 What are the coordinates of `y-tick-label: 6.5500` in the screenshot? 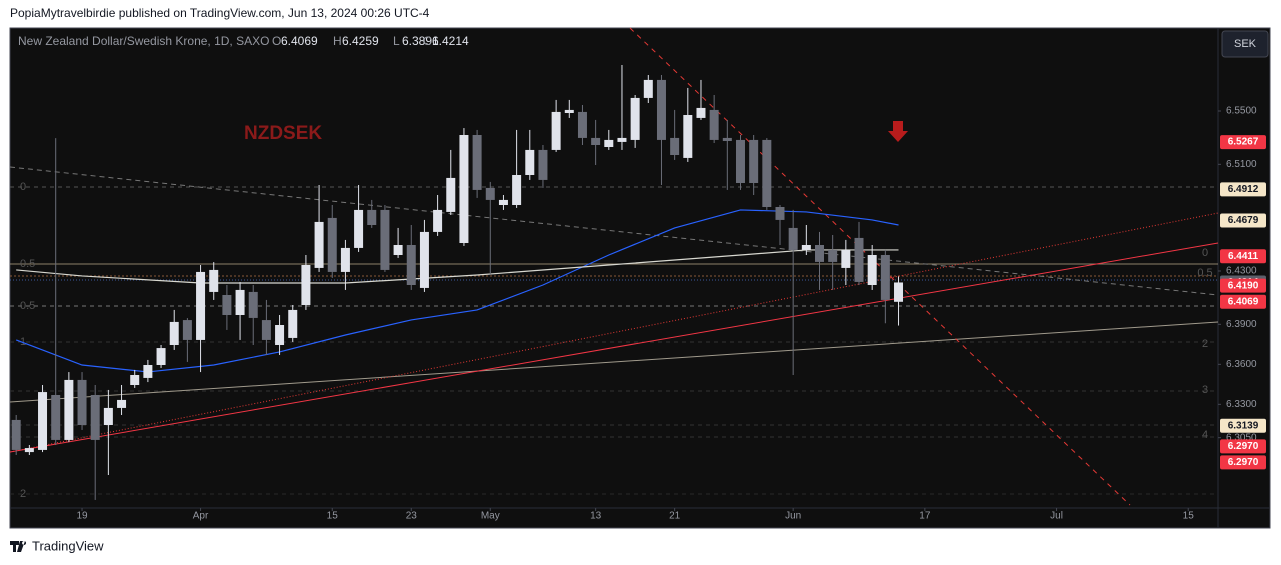 It's located at (1241, 111).